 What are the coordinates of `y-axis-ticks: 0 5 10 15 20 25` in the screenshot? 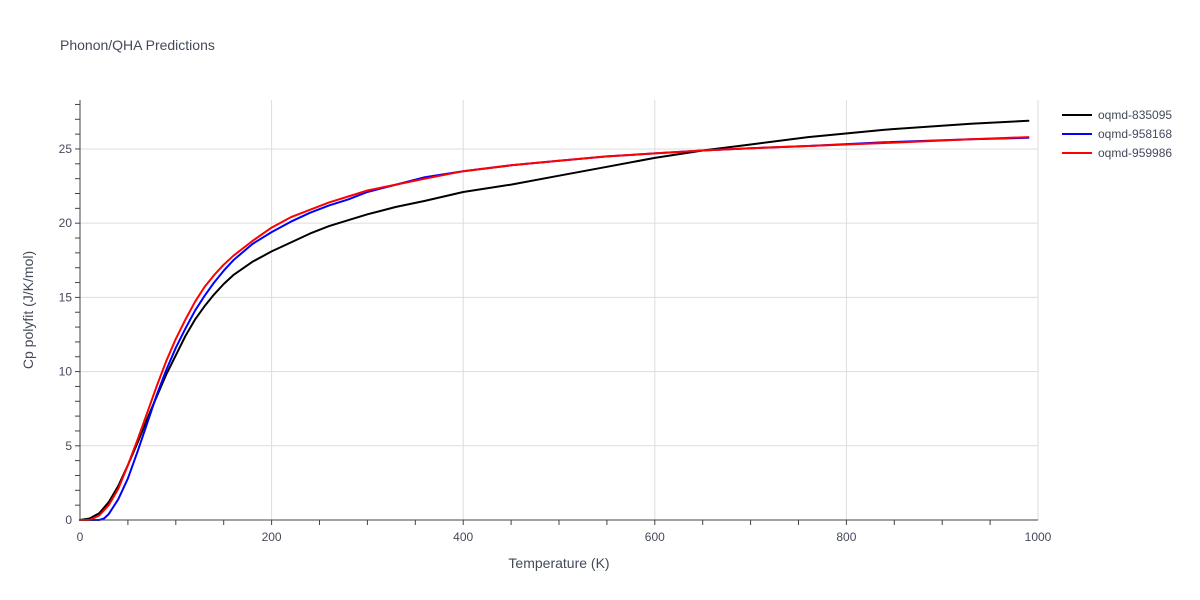 It's located at (69, 315).